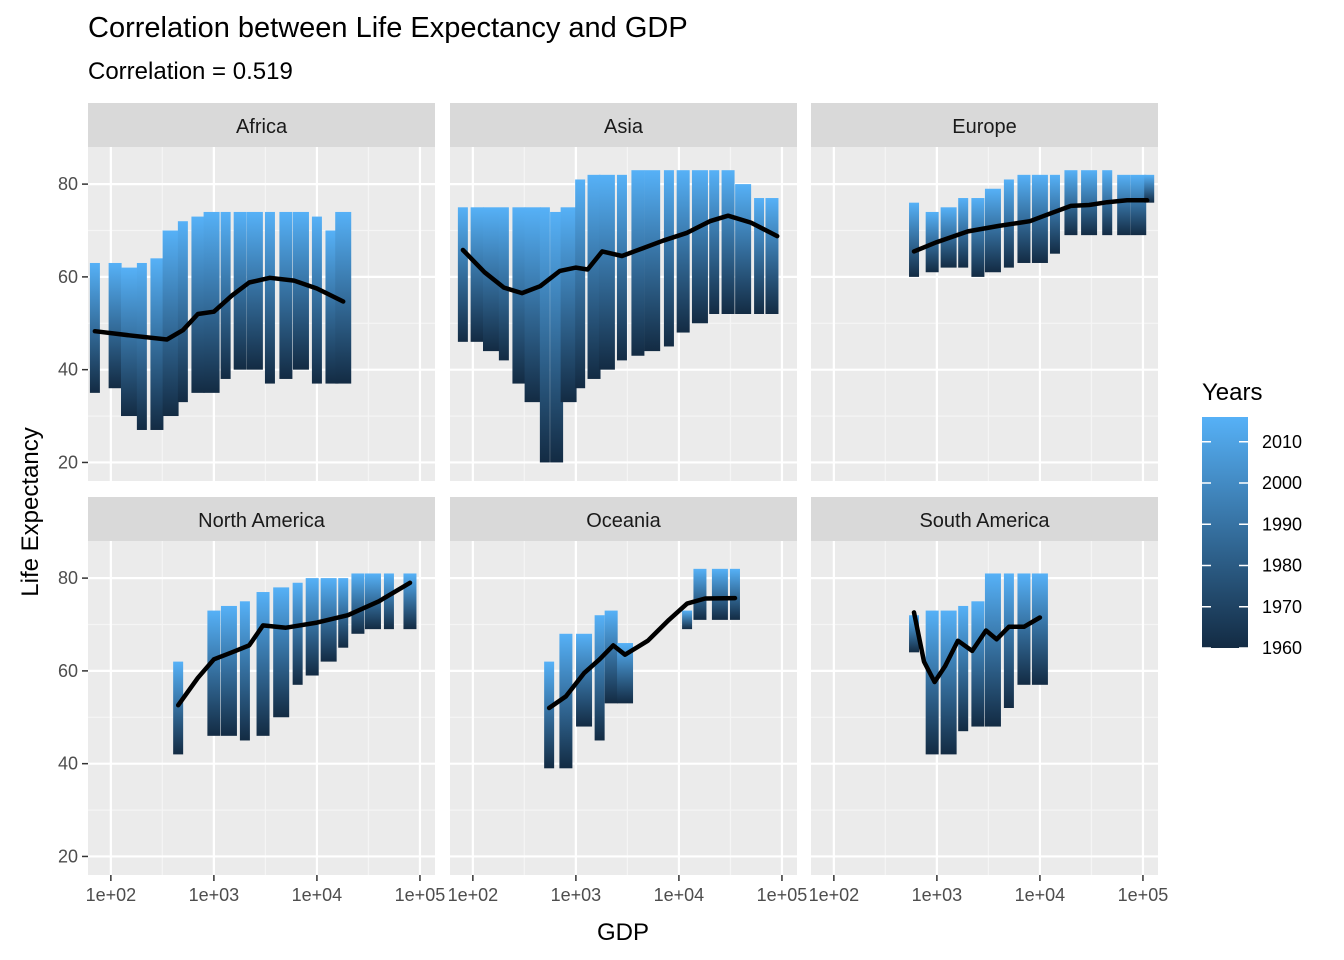 The height and width of the screenshot is (960, 1344). I want to click on smooth-line-north-america, so click(294, 644).